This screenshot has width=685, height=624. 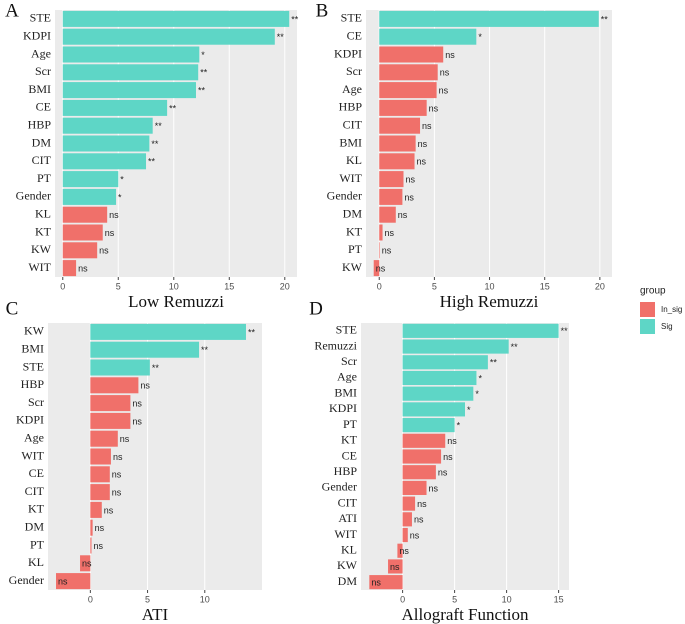 What do you see at coordinates (44, 178) in the screenshot?
I see `category-label: PT` at bounding box center [44, 178].